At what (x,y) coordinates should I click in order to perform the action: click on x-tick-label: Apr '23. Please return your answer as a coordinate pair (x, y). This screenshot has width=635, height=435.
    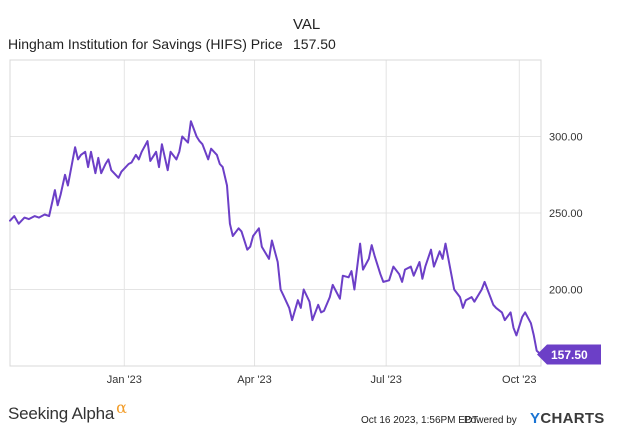
    Looking at the image, I should click on (254, 380).